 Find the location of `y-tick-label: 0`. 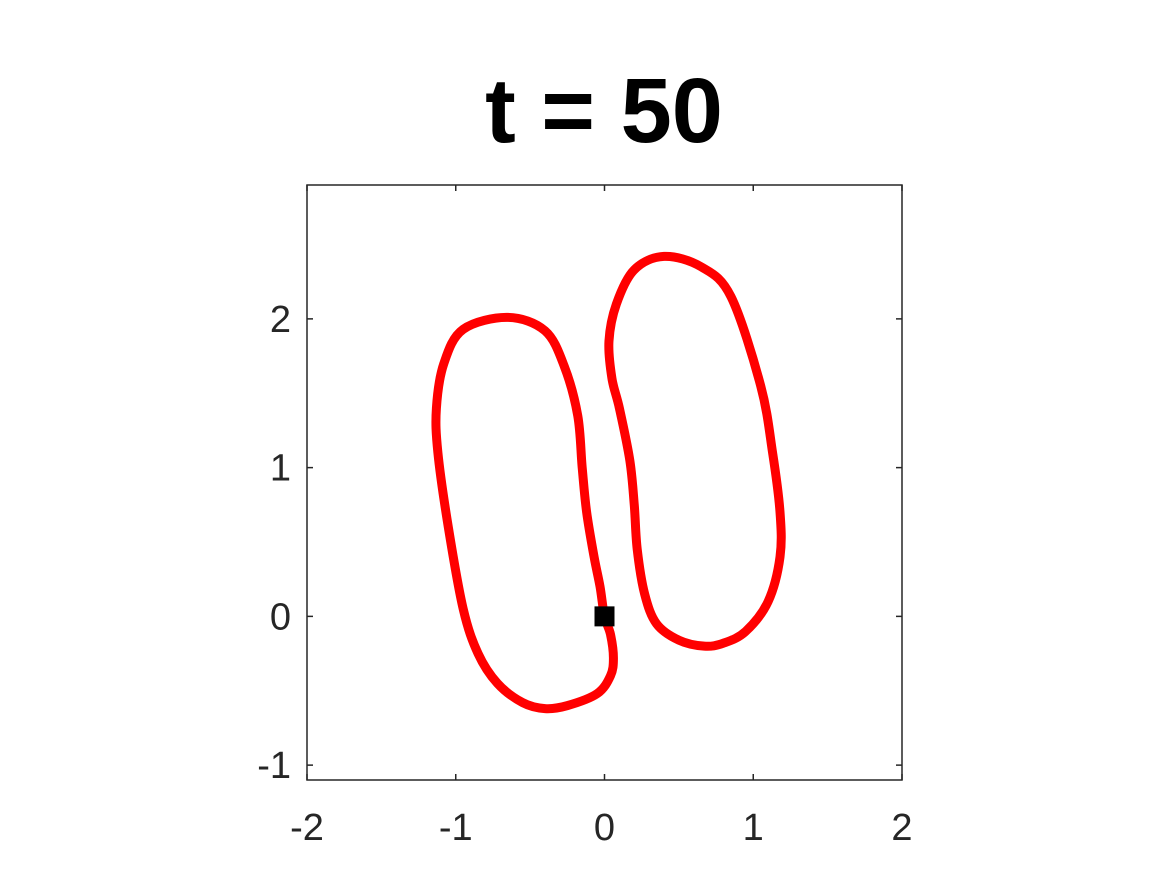

y-tick-label: 0 is located at coordinates (280, 617).